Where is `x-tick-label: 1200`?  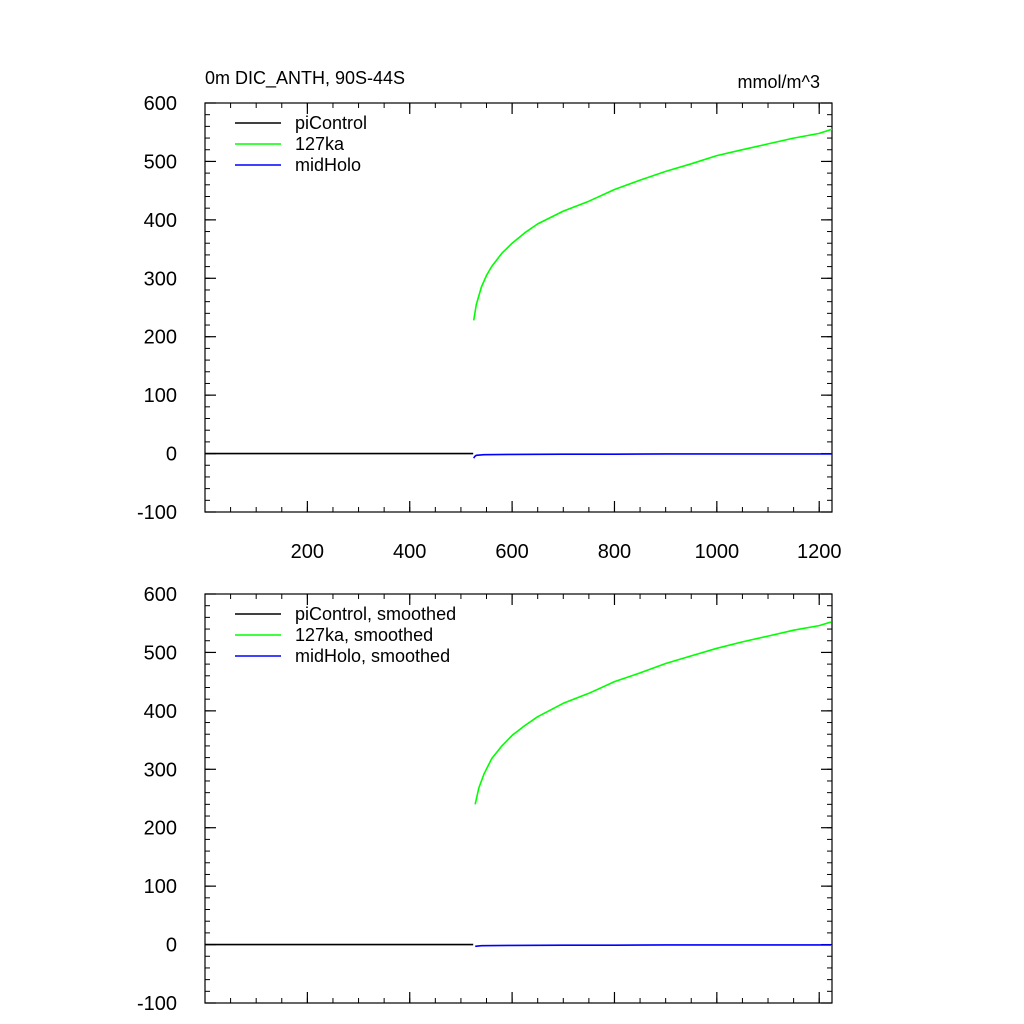 x-tick-label: 1200 is located at coordinates (819, 552).